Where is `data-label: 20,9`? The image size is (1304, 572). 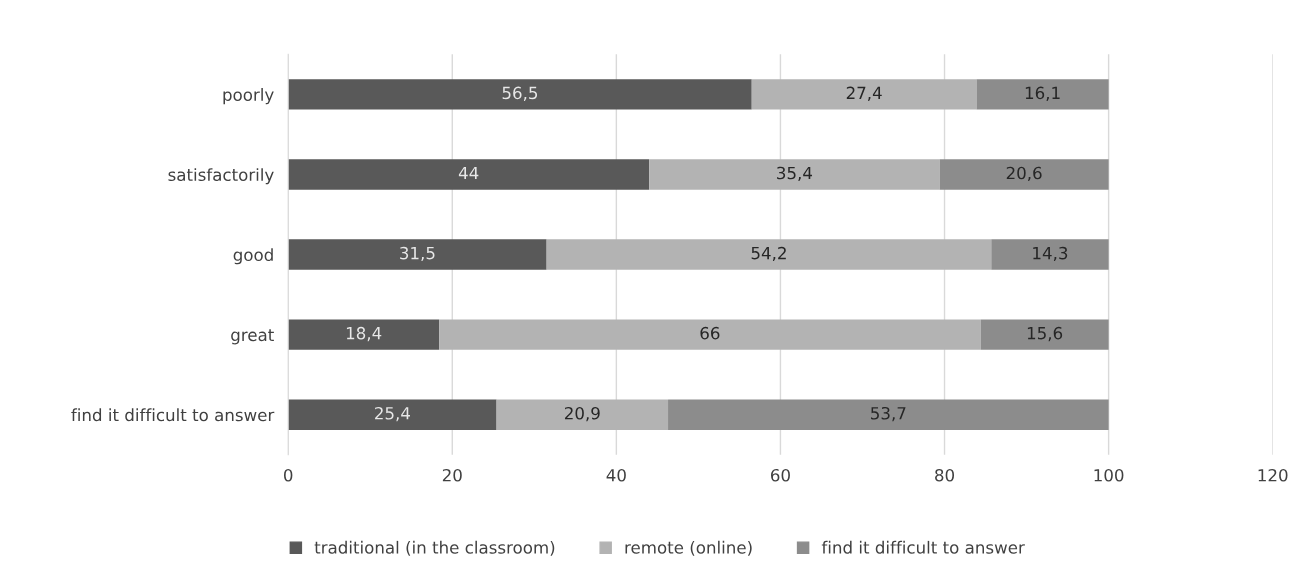 data-label: 20,9 is located at coordinates (582, 414).